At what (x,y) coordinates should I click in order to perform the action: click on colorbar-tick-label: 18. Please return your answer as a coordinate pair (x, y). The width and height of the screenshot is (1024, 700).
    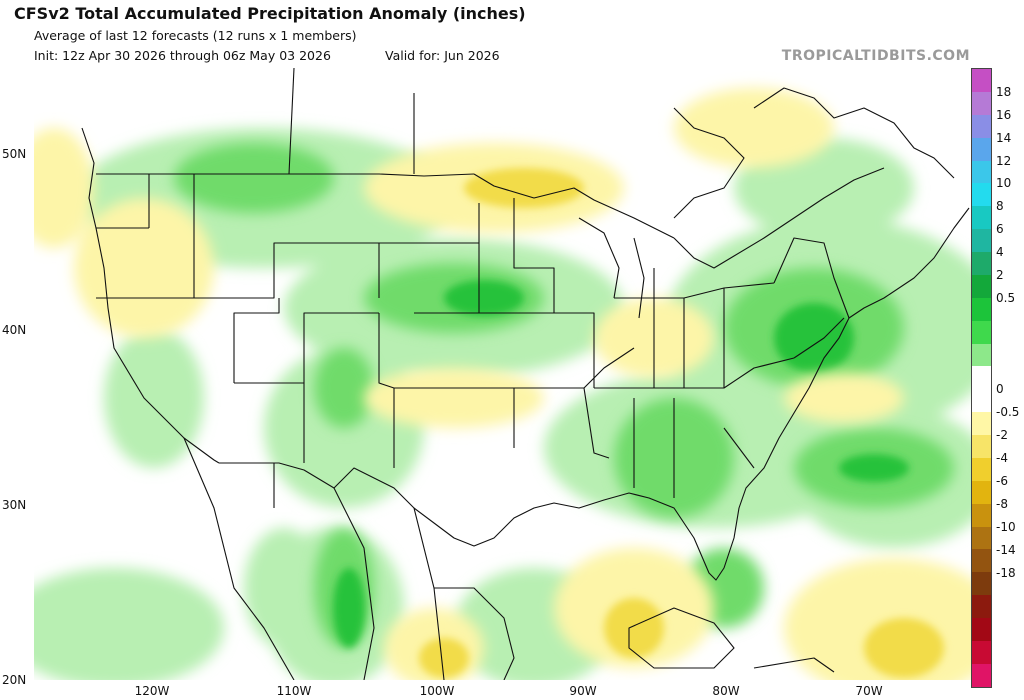
    Looking at the image, I should click on (1004, 91).